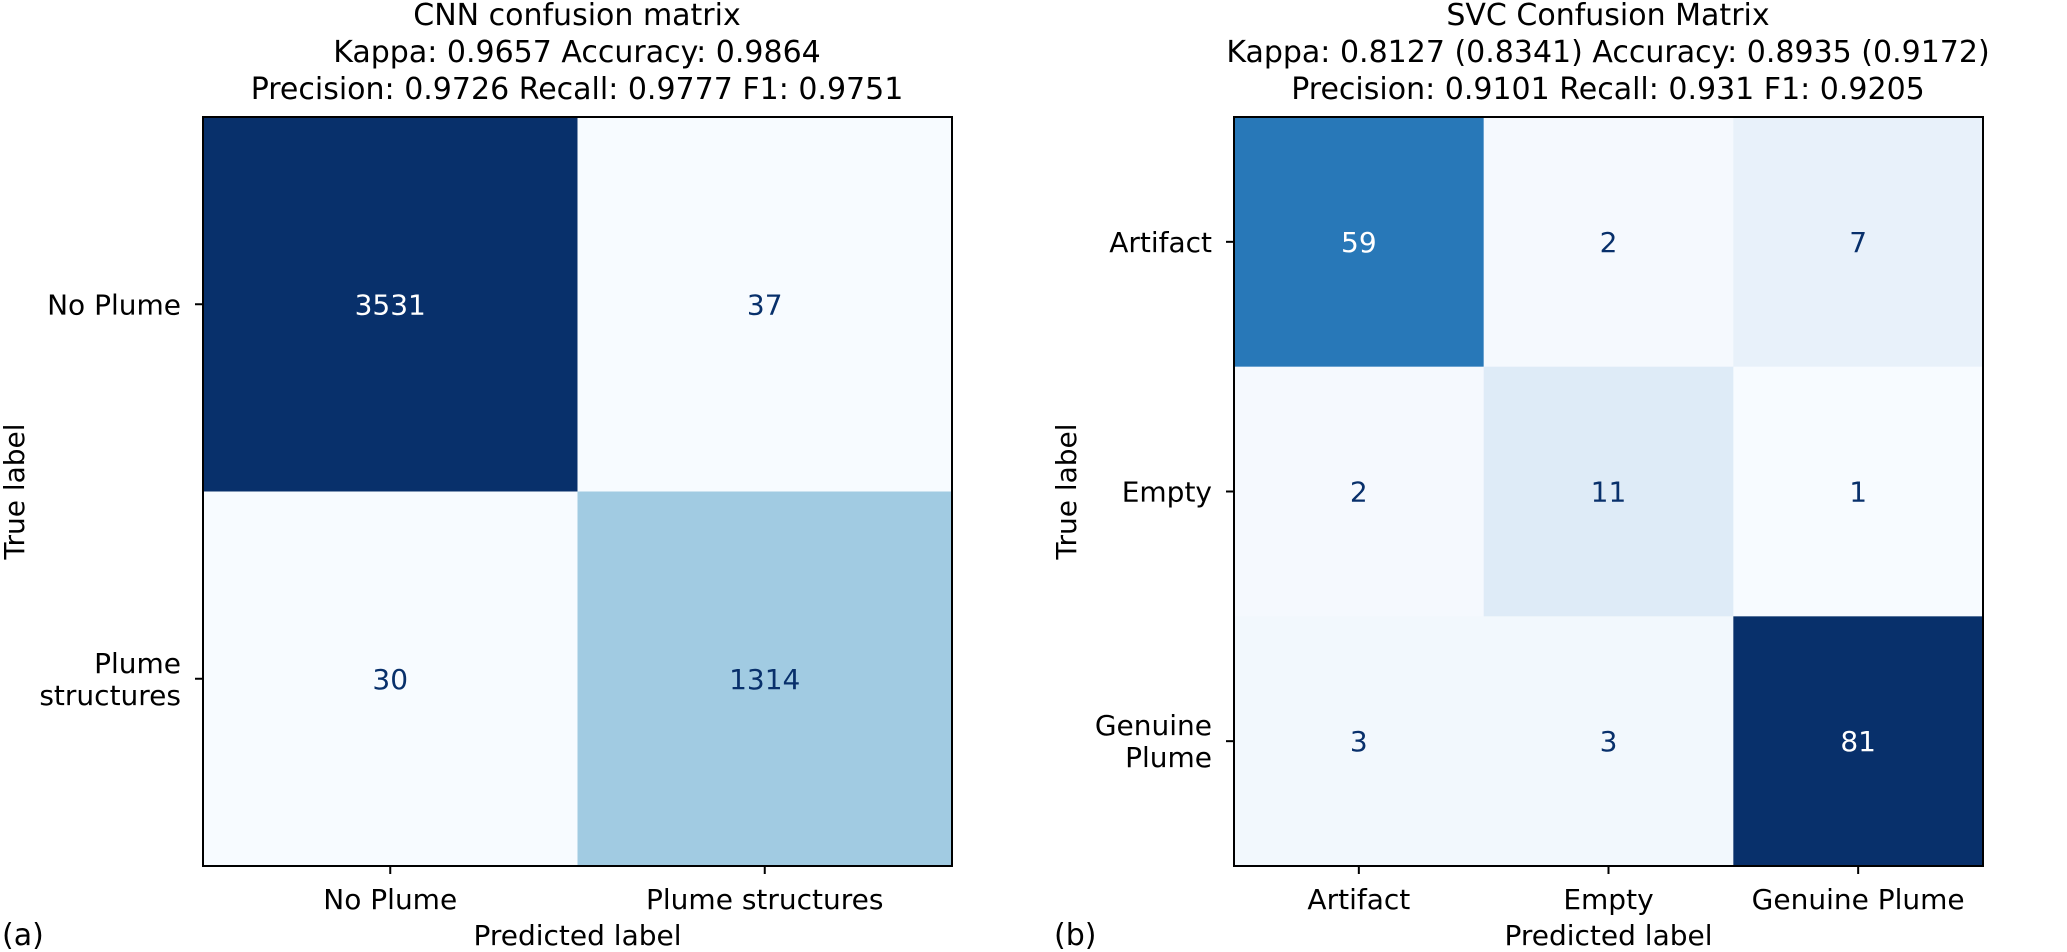  What do you see at coordinates (1358, 899) in the screenshot?
I see `x-tick-label: Artifact` at bounding box center [1358, 899].